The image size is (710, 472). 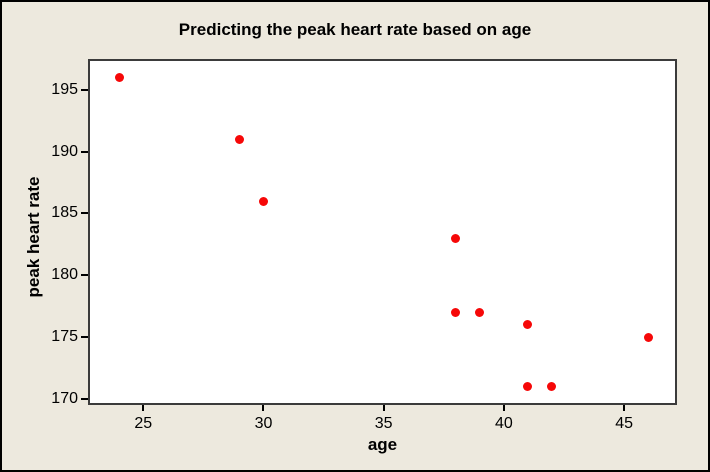 I want to click on x-tick-label: 30, so click(x=263, y=423).